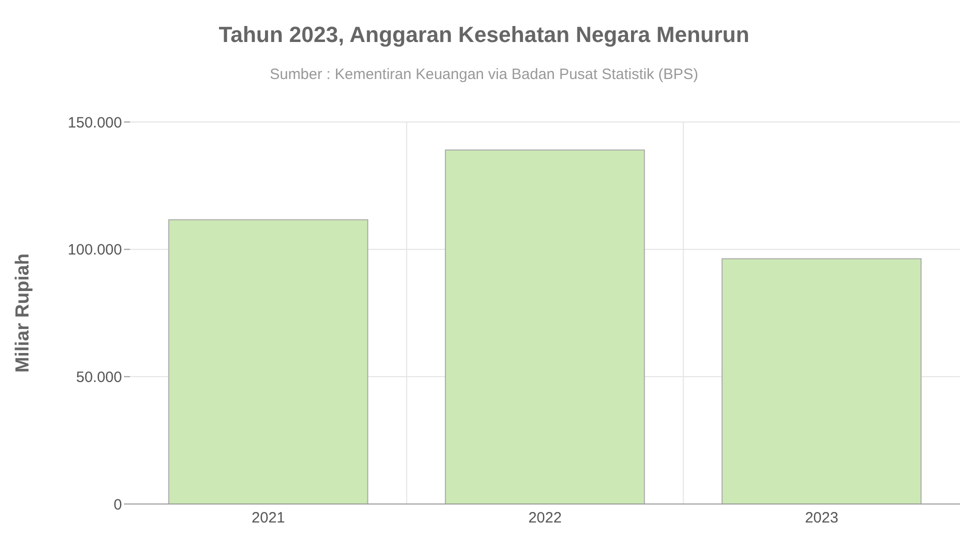 This screenshot has width=968, height=543. Describe the element at coordinates (95, 123) in the screenshot. I see `y-tick-label: 150.000` at that location.